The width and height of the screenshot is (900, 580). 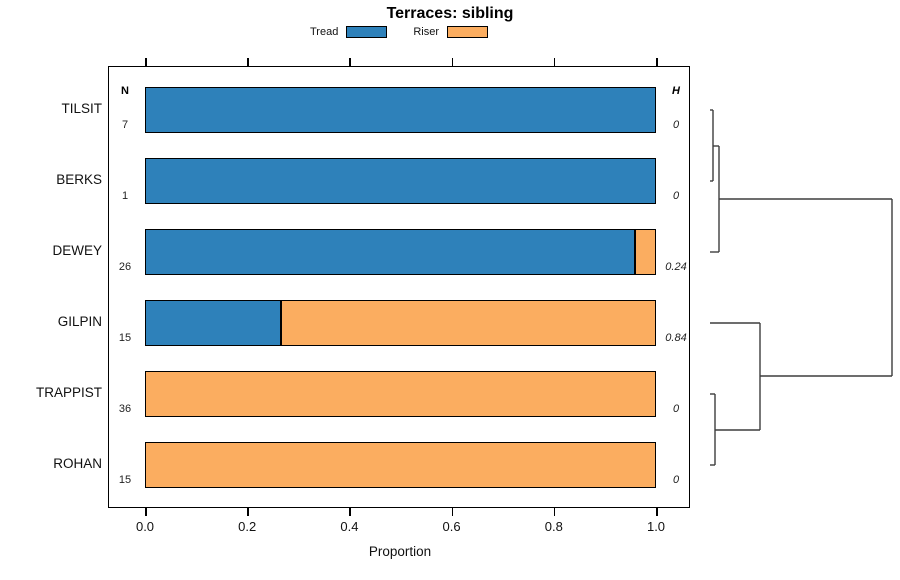 What do you see at coordinates (553, 526) in the screenshot?
I see `x-axis-tick-label: 0.8` at bounding box center [553, 526].